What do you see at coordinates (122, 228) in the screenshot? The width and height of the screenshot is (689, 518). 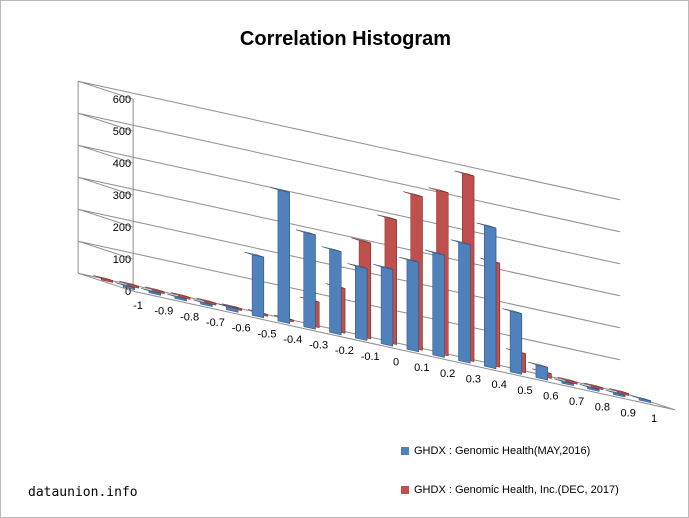 I see `y-tick-label: 200` at bounding box center [122, 228].